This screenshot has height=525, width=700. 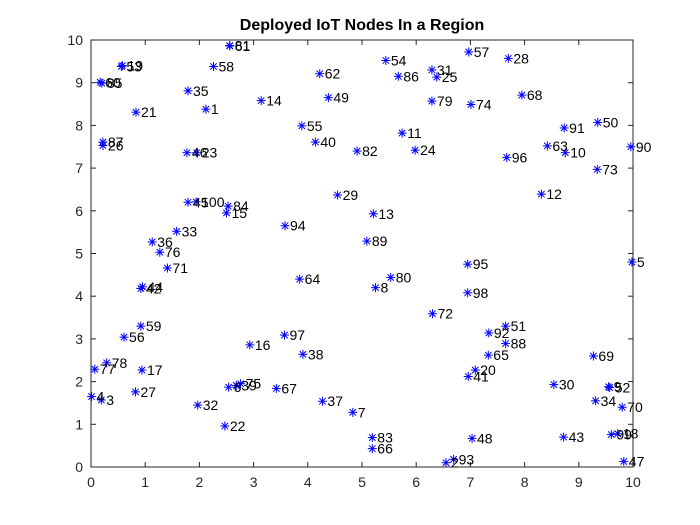 I want to click on data-point-label: 71, so click(x=180, y=268).